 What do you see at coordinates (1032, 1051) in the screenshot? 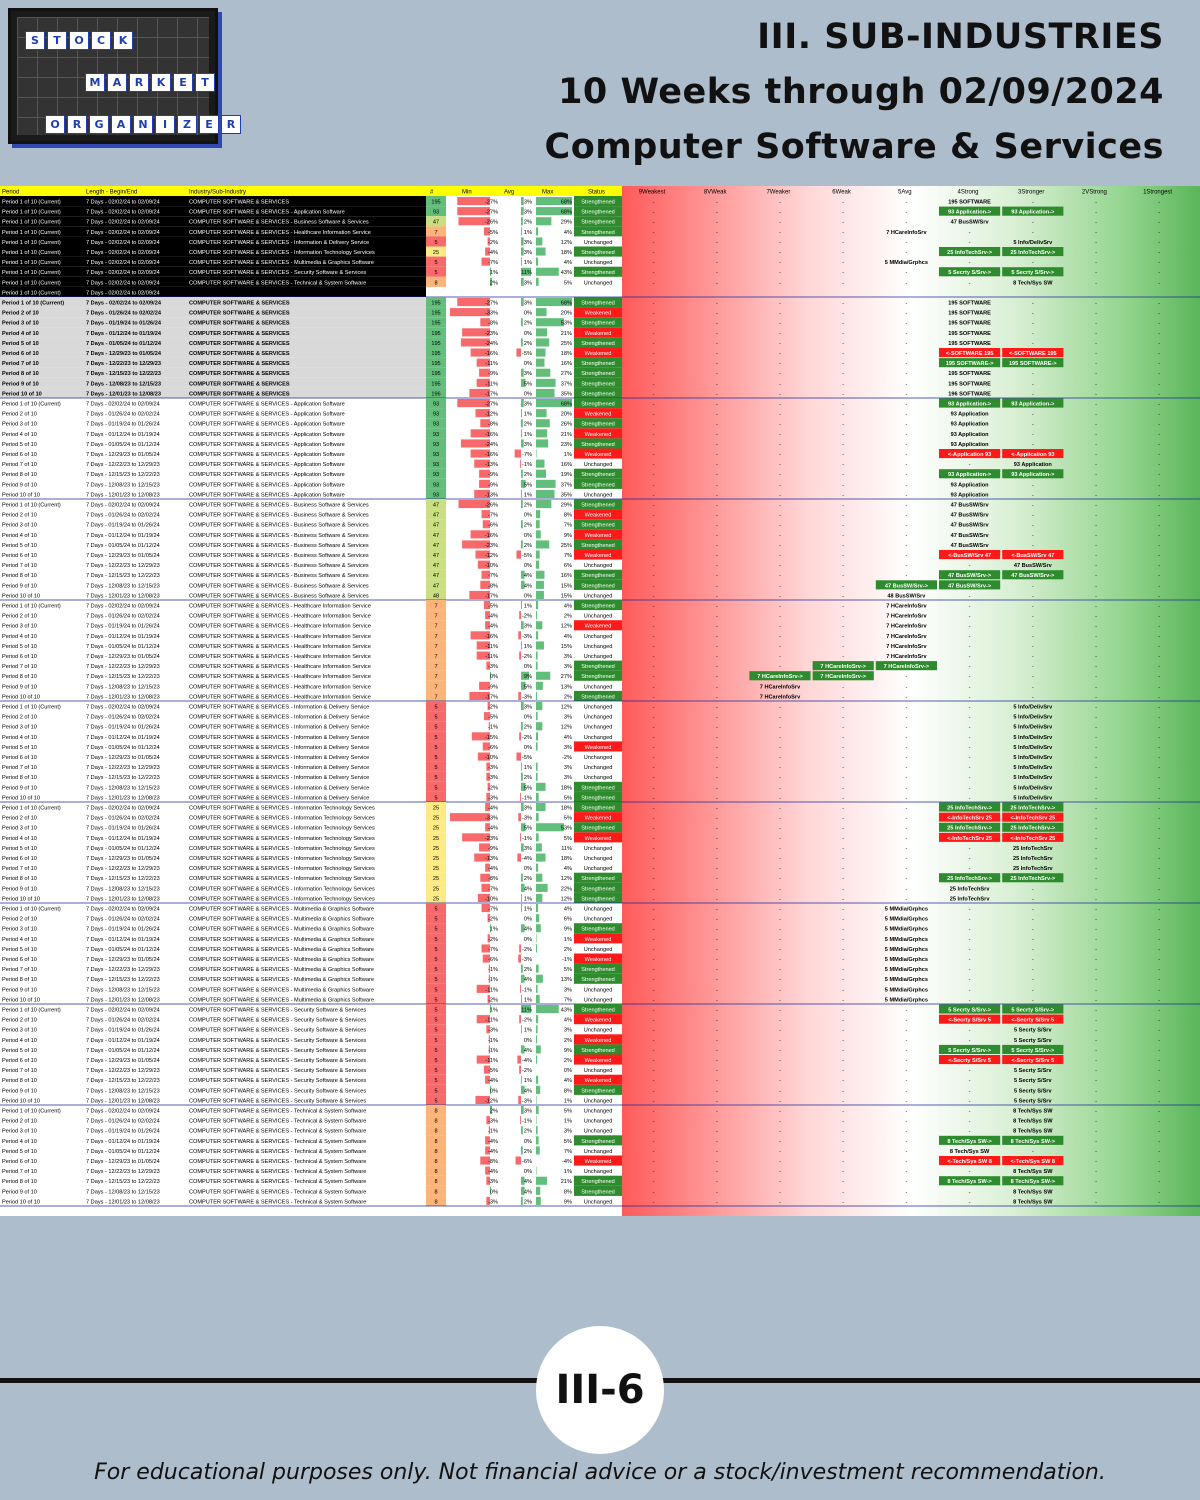
I see `tier-cell: 5 Secrty S/Srv->` at bounding box center [1032, 1051].